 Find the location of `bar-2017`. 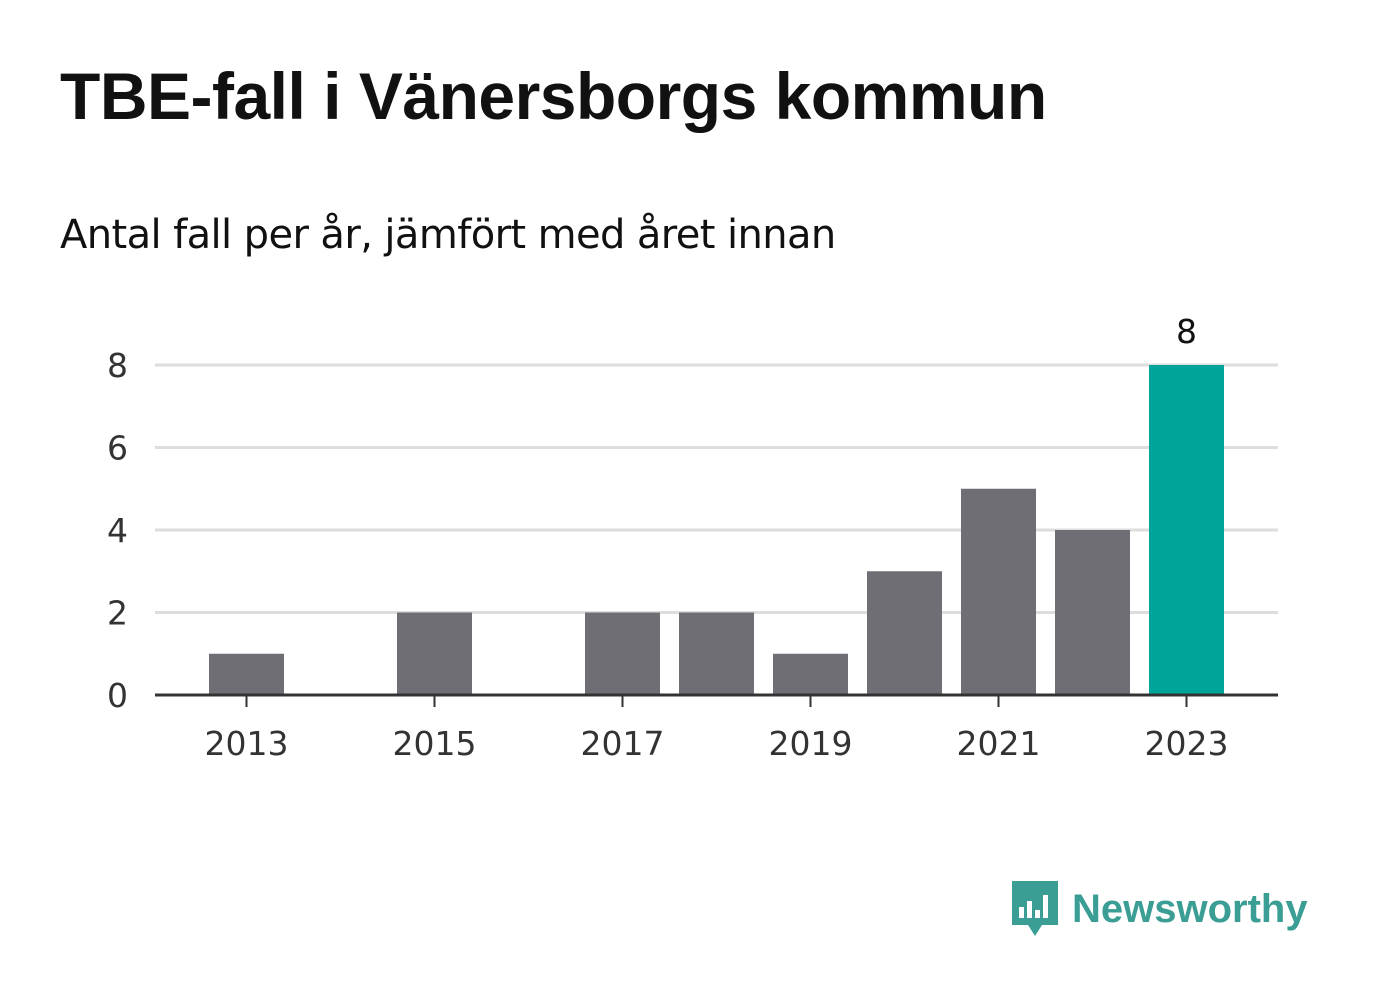

bar-2017 is located at coordinates (622, 653).